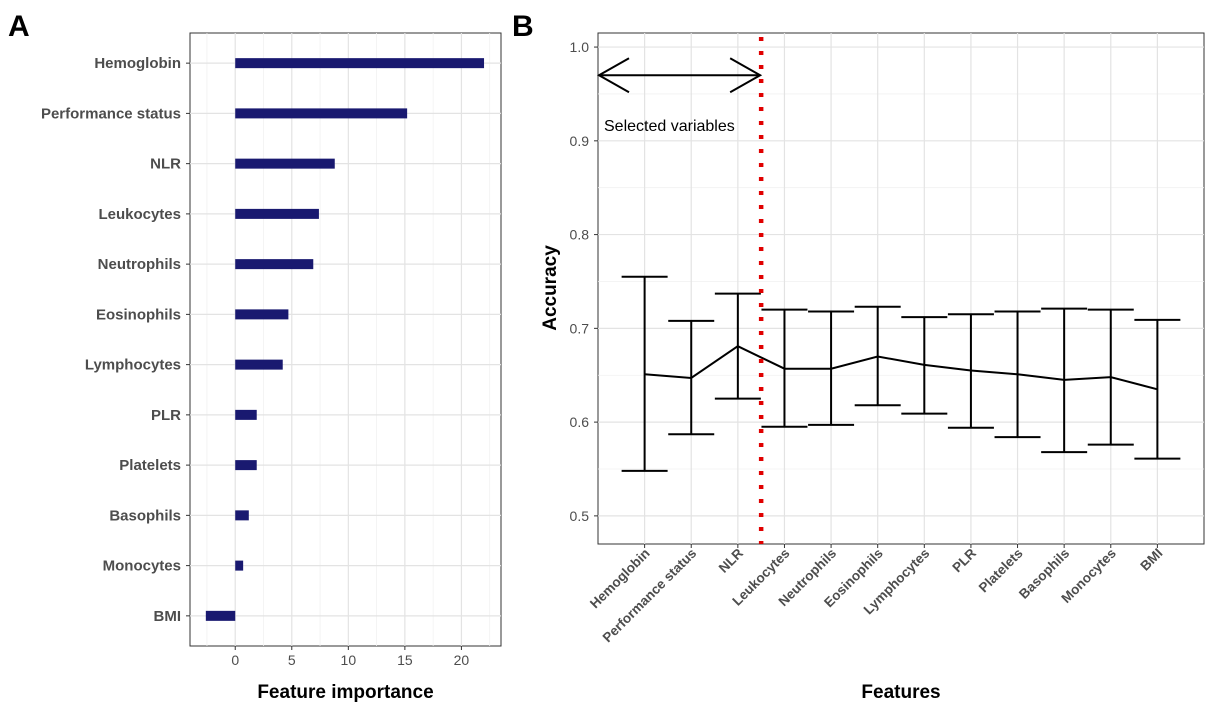 The image size is (1220, 708). Describe the element at coordinates (405, 660) in the screenshot. I see `x-tick-label-15: 15` at that location.